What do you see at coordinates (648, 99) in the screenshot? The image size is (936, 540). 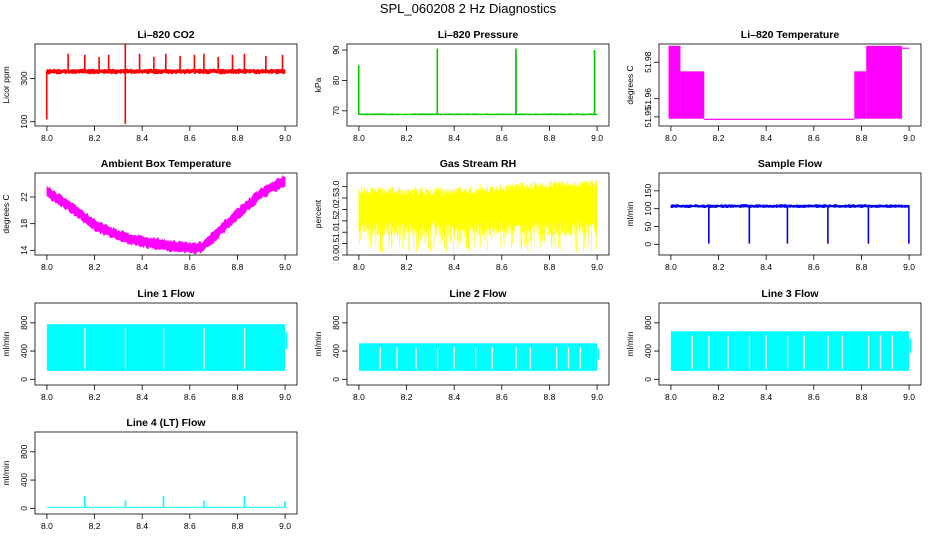 I see `y-tick-label: 51.96` at bounding box center [648, 99].